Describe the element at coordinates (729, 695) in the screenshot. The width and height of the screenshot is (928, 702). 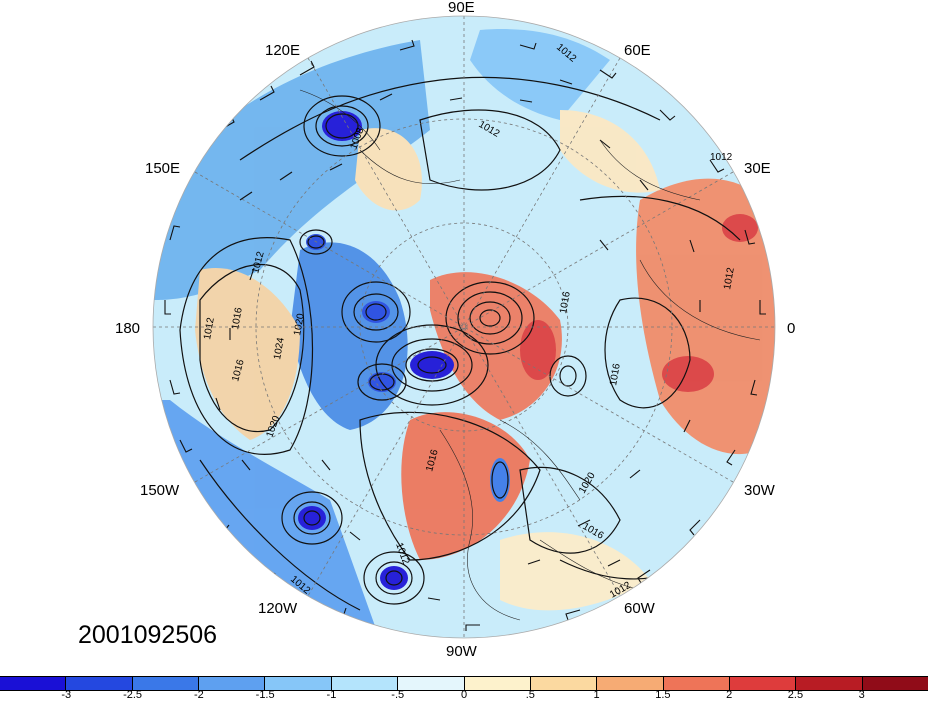
I see `colorbar-tick-label: 2` at that location.